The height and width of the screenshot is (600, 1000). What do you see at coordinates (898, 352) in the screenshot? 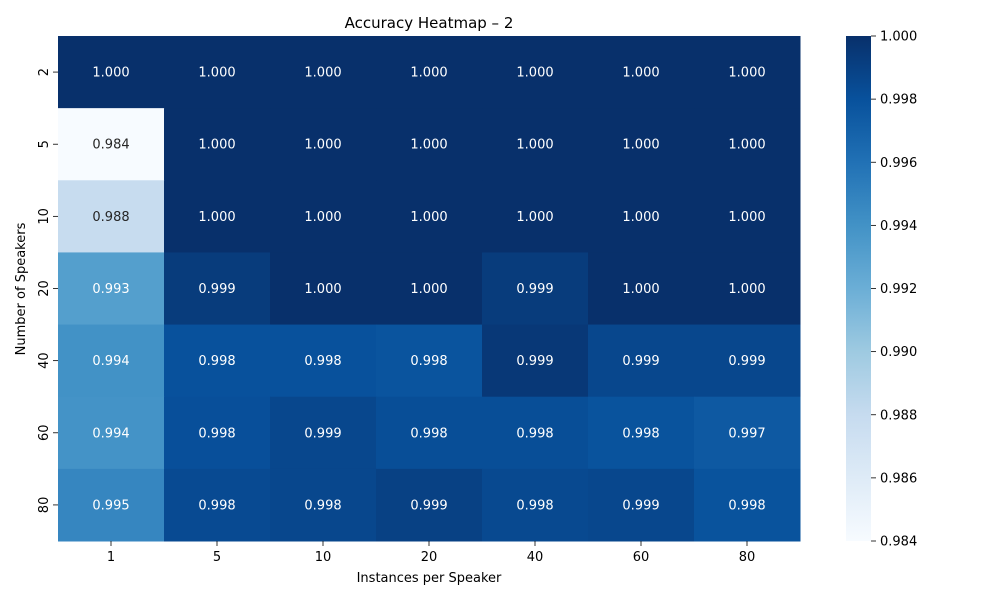
I see `colorbar-tick-label: 0.990` at bounding box center [898, 352].